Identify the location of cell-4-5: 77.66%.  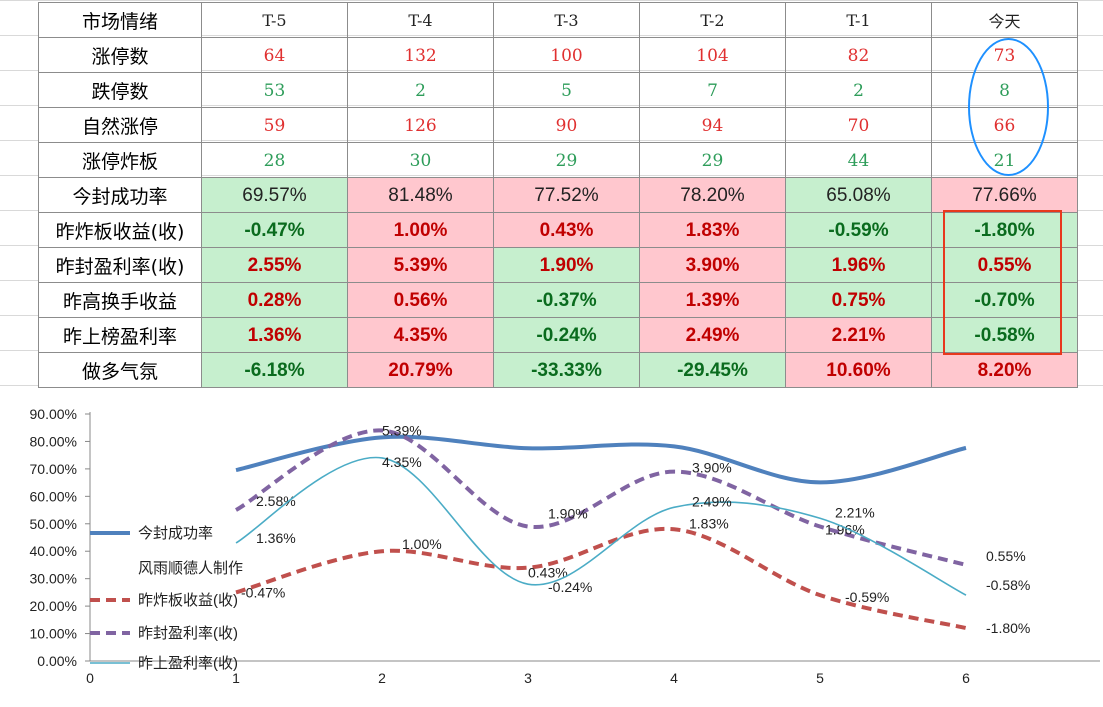
(1004, 195).